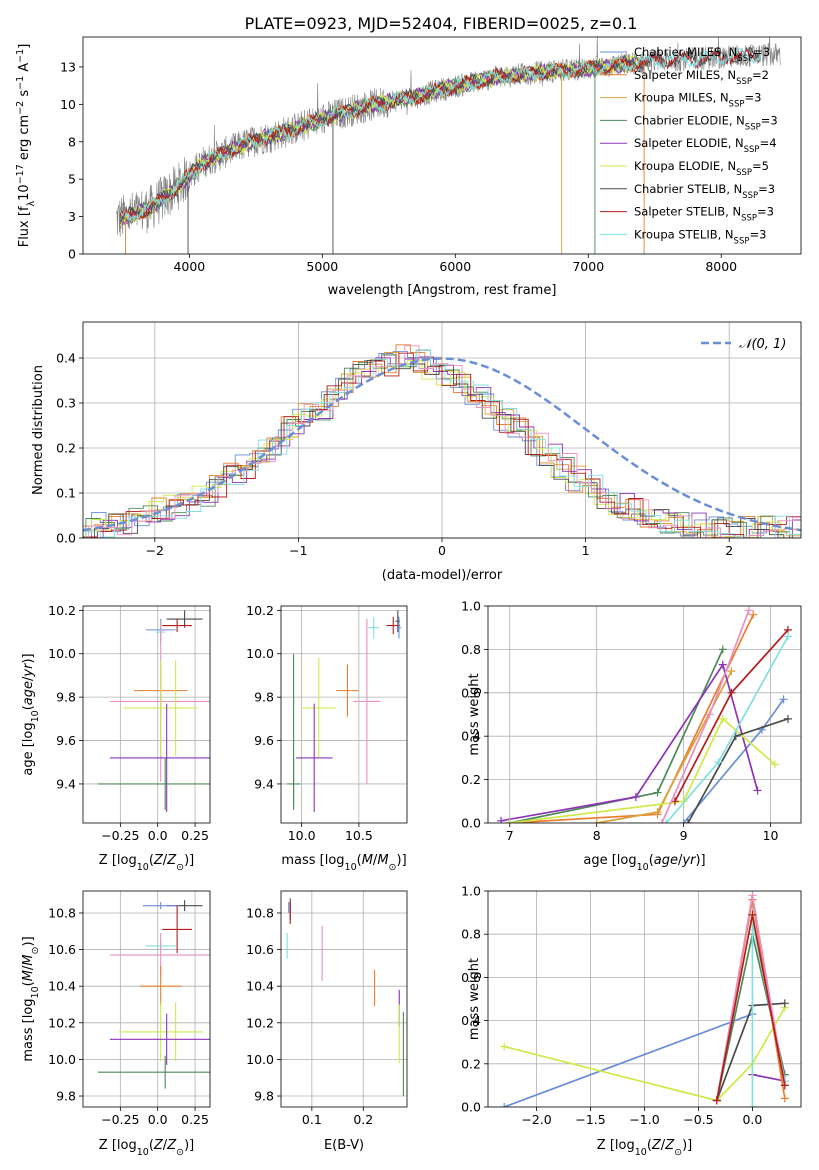  Describe the element at coordinates (120, 1119) in the screenshot. I see `x-tick-label: −0.25` at that location.